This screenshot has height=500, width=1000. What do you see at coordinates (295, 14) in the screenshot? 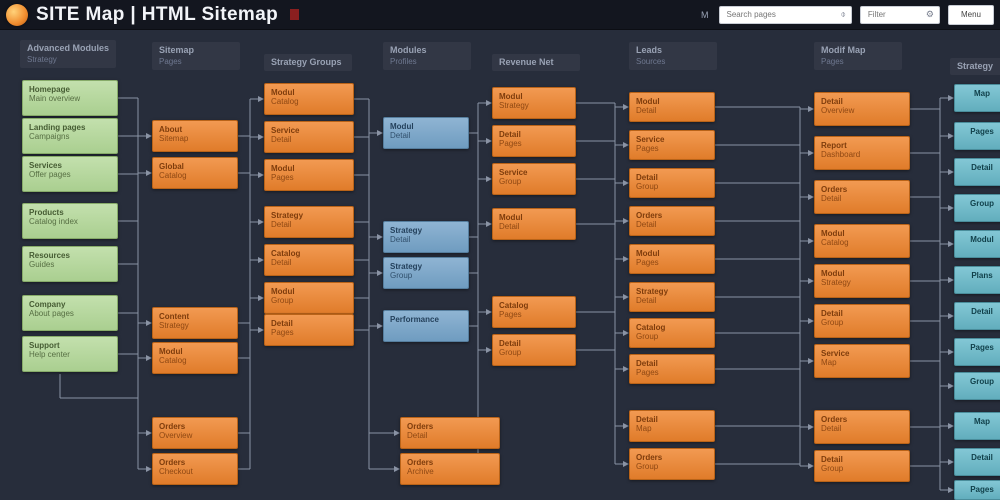
I see `flag-icon` at bounding box center [295, 14].